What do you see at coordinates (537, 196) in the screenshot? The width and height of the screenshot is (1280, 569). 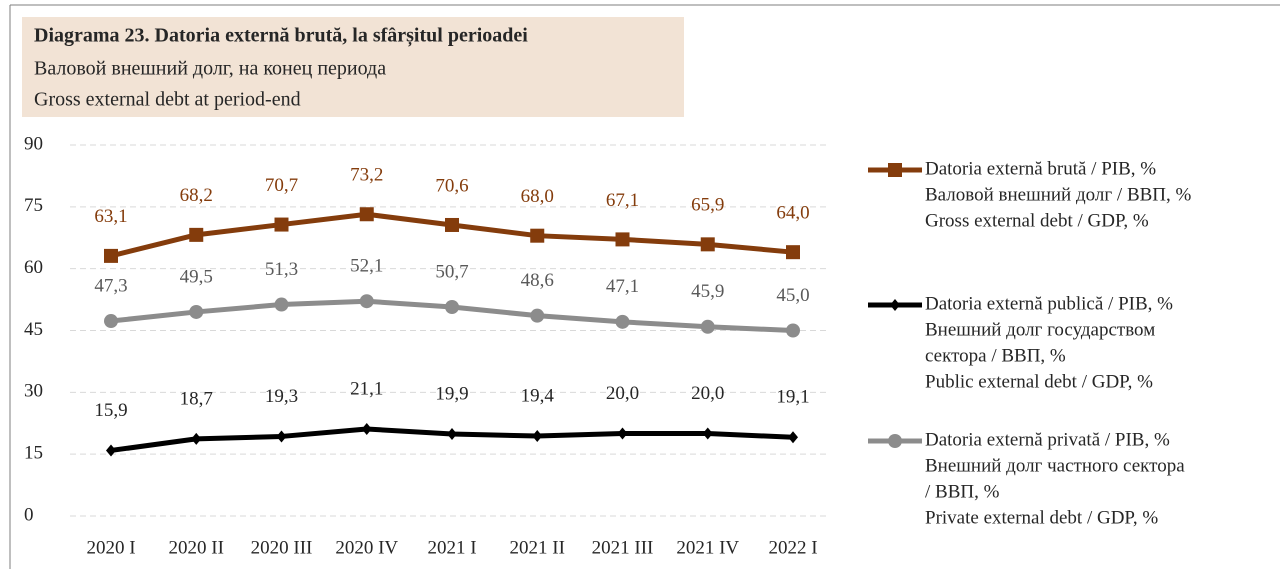 I see `data-label: 68,0` at bounding box center [537, 196].